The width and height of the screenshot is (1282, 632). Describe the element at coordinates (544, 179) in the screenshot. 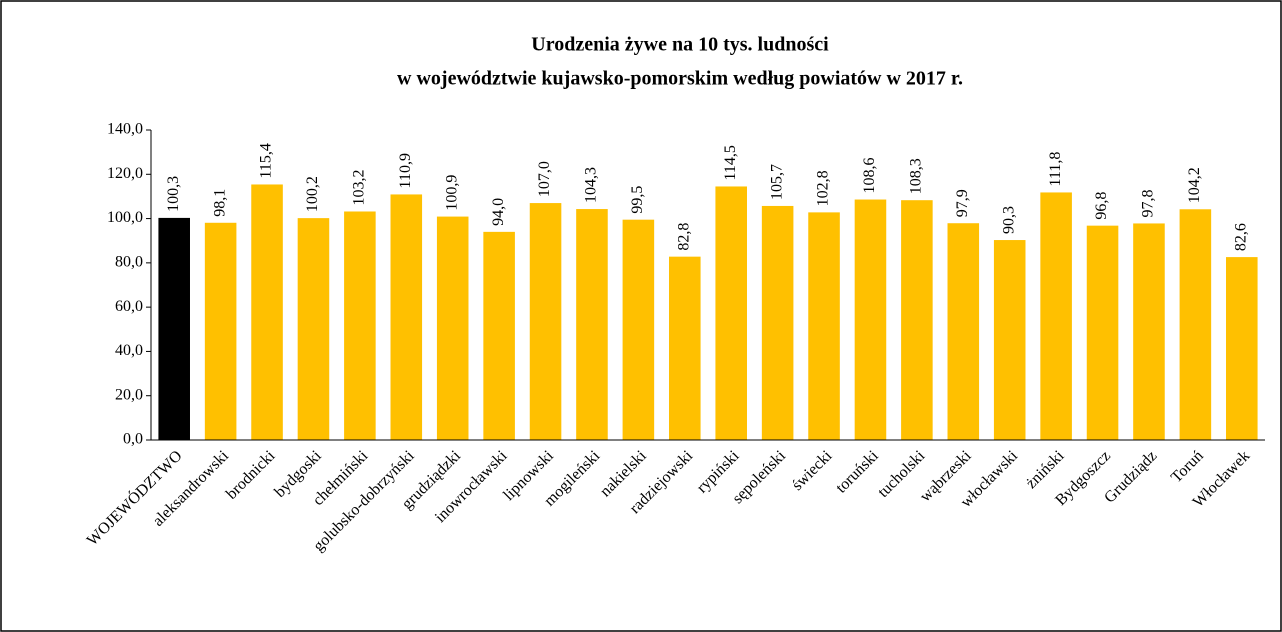

I see `value-label: 107,0` at that location.